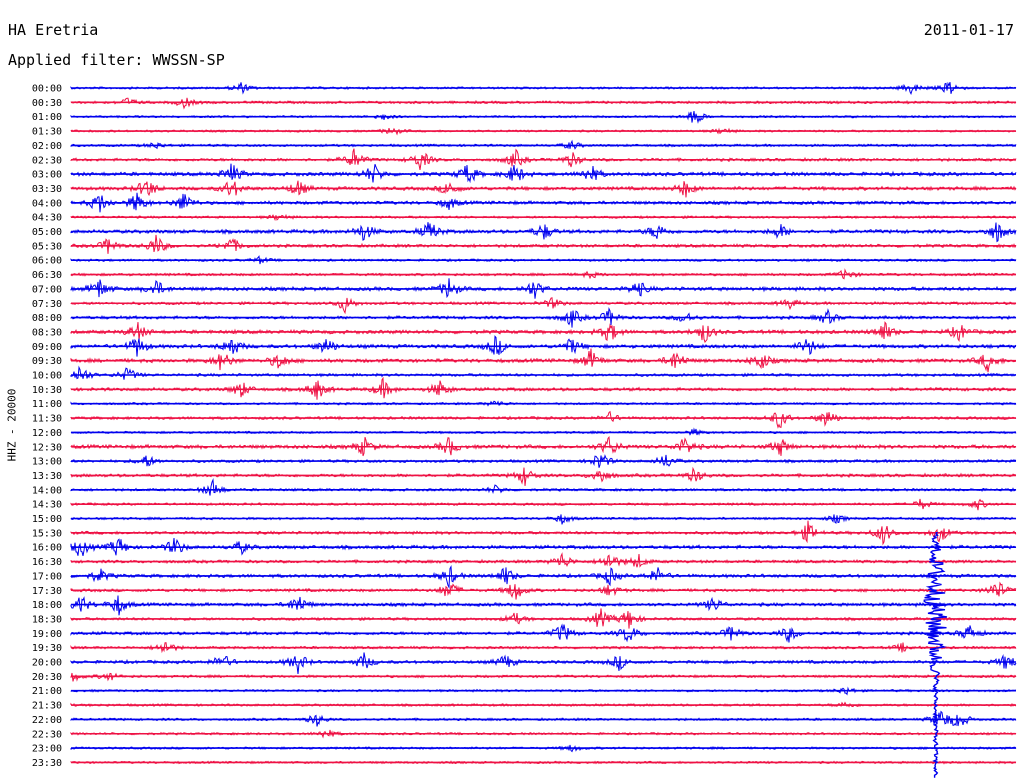  What do you see at coordinates (47, 404) in the screenshot?
I see `time-label: 11:00` at bounding box center [47, 404].